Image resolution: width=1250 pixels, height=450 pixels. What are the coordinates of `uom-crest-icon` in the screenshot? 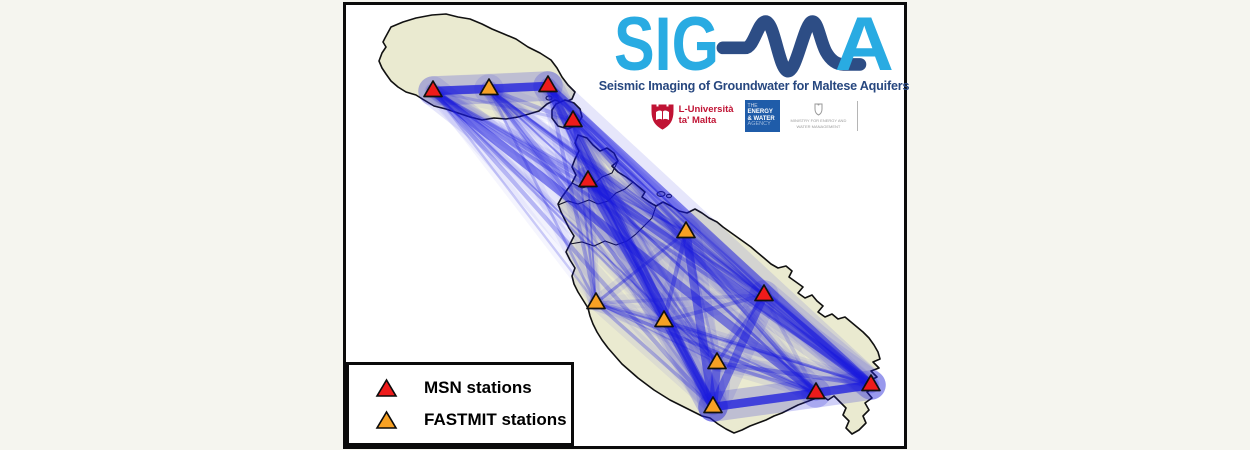 It's located at (662, 117).